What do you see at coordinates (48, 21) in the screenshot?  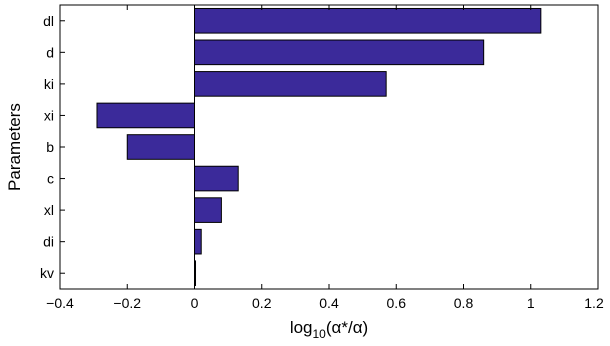 I see `y-tick-label: dl` at bounding box center [48, 21].